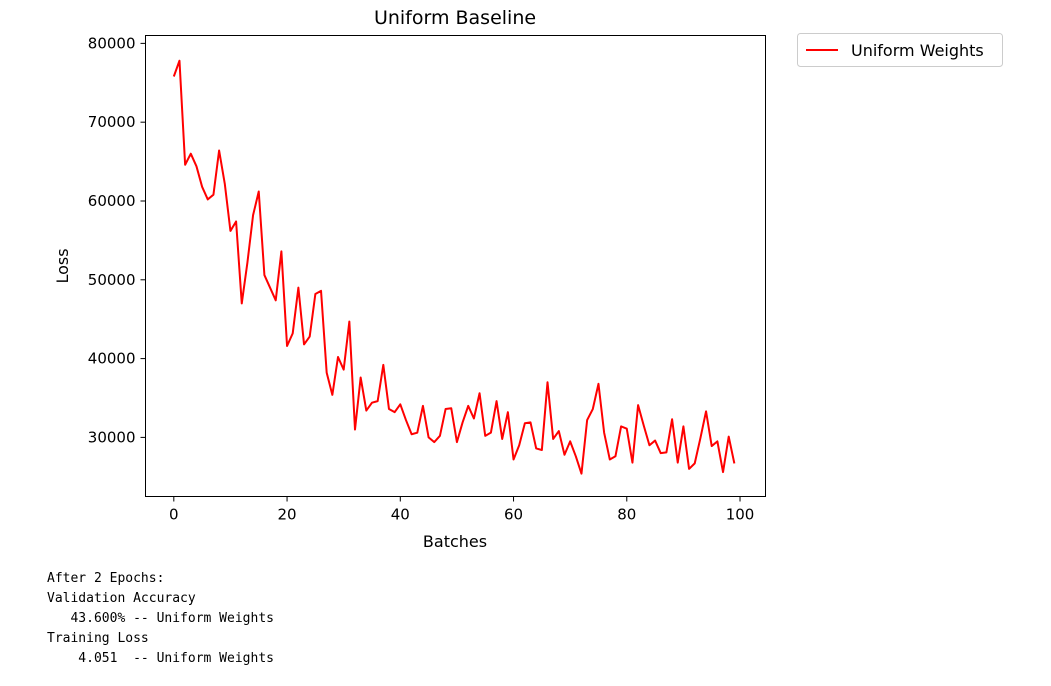  What do you see at coordinates (112, 359) in the screenshot?
I see `y-tick-label: 40000` at bounding box center [112, 359].